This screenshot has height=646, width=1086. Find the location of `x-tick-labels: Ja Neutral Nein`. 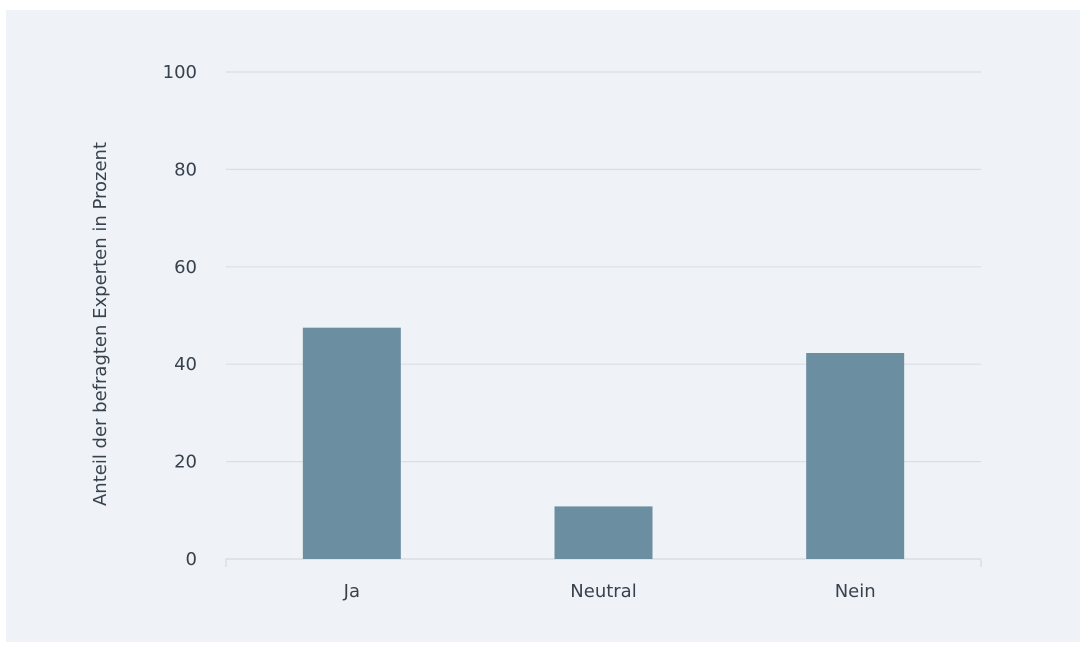

x-tick-labels: Ja Neutral Nein is located at coordinates (609, 591).